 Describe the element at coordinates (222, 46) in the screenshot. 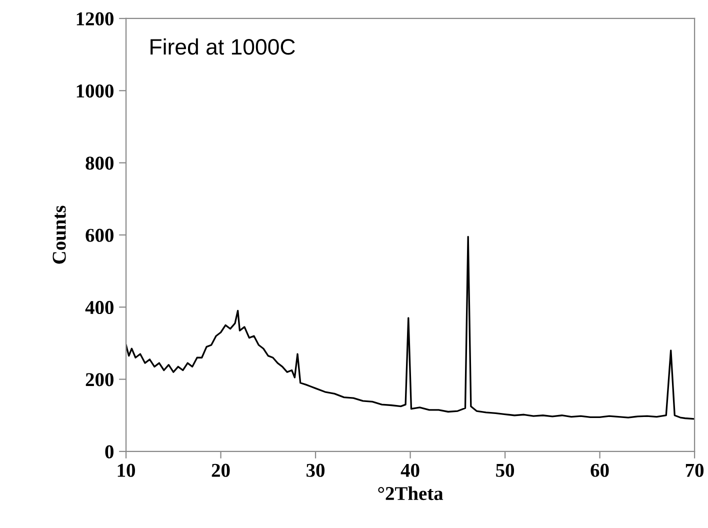

I see `annotation: Fired at 1000C` at that location.